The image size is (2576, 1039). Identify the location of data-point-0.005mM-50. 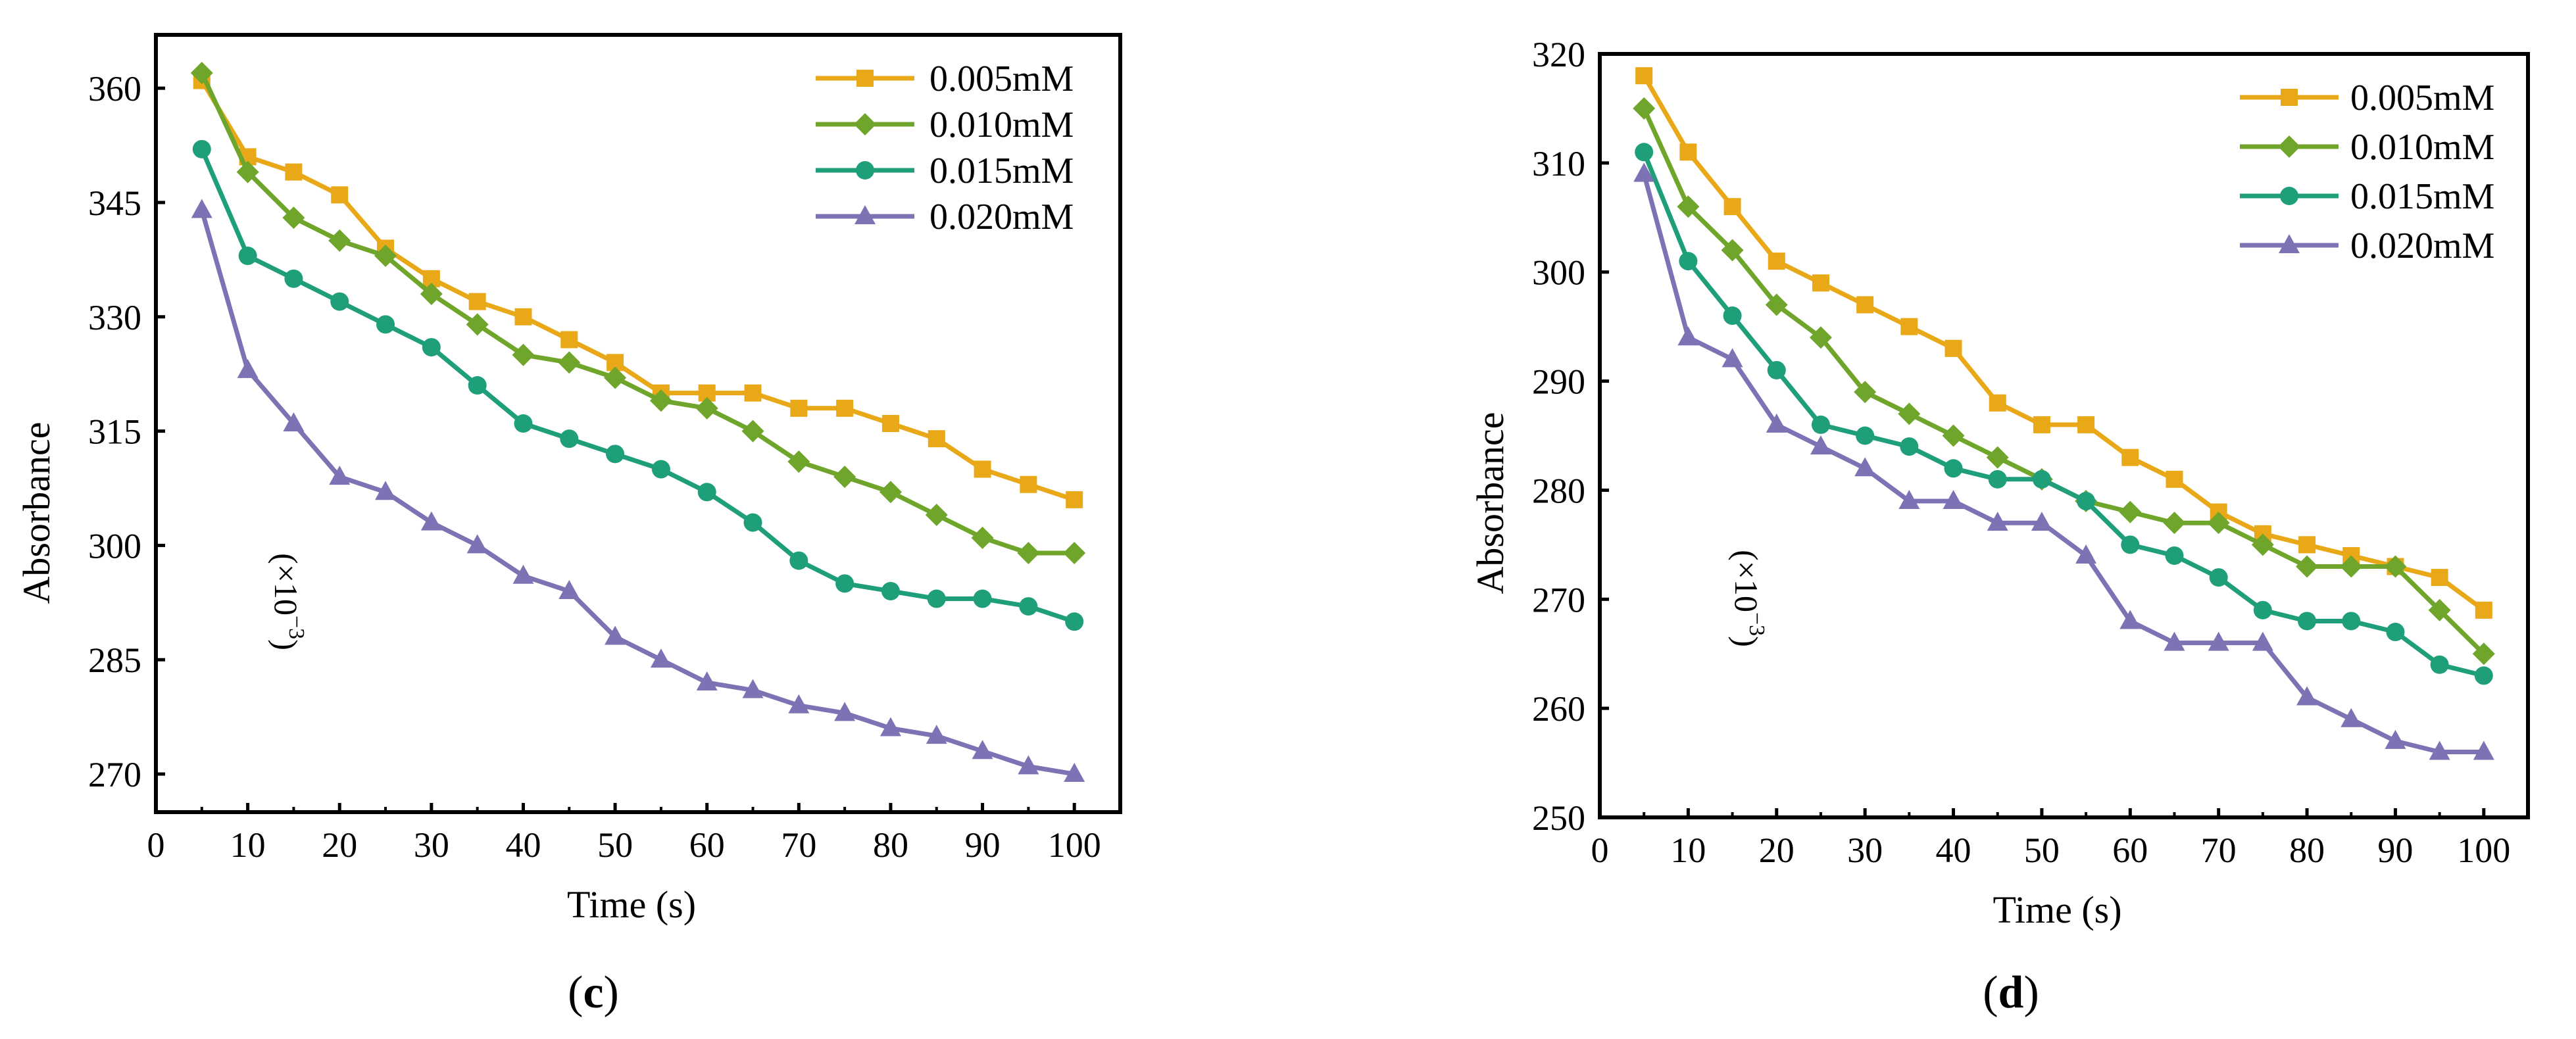
(2041, 424).